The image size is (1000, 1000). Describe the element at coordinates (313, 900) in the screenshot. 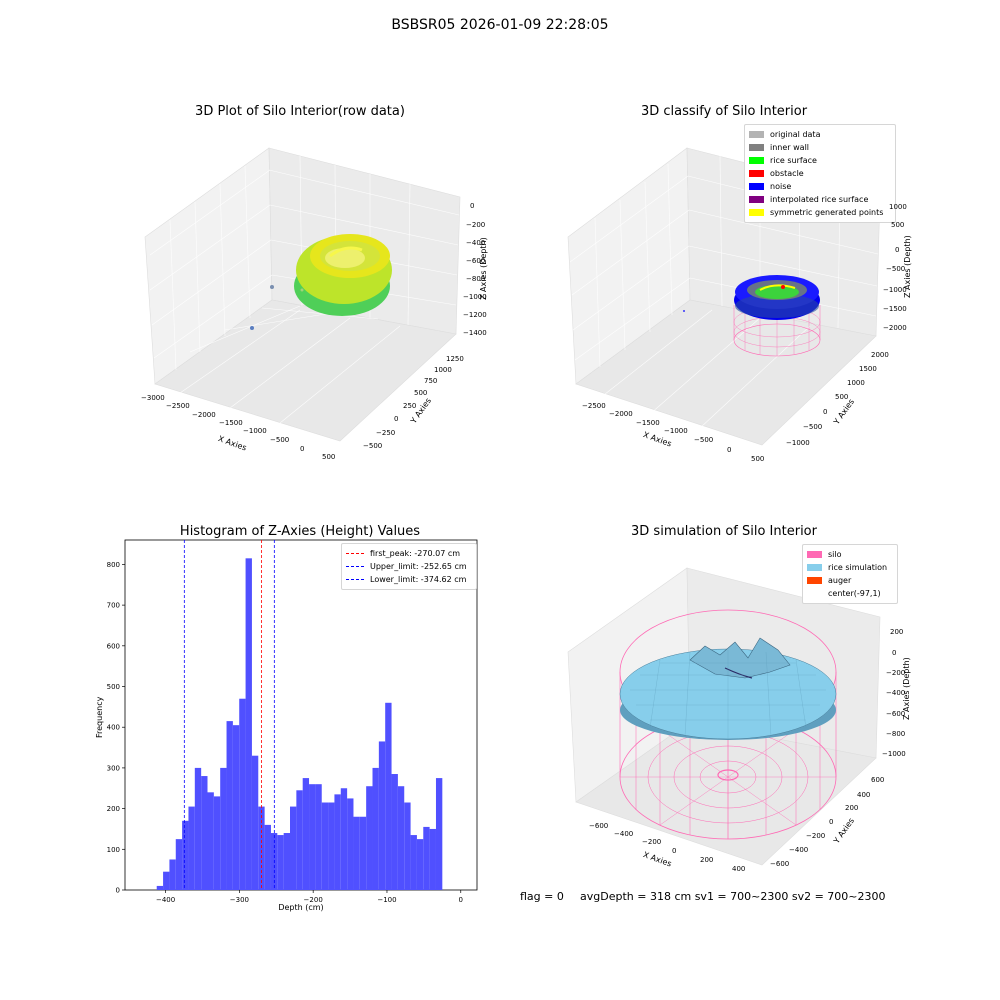

I see `histogram-x-tick-label: −200` at that location.